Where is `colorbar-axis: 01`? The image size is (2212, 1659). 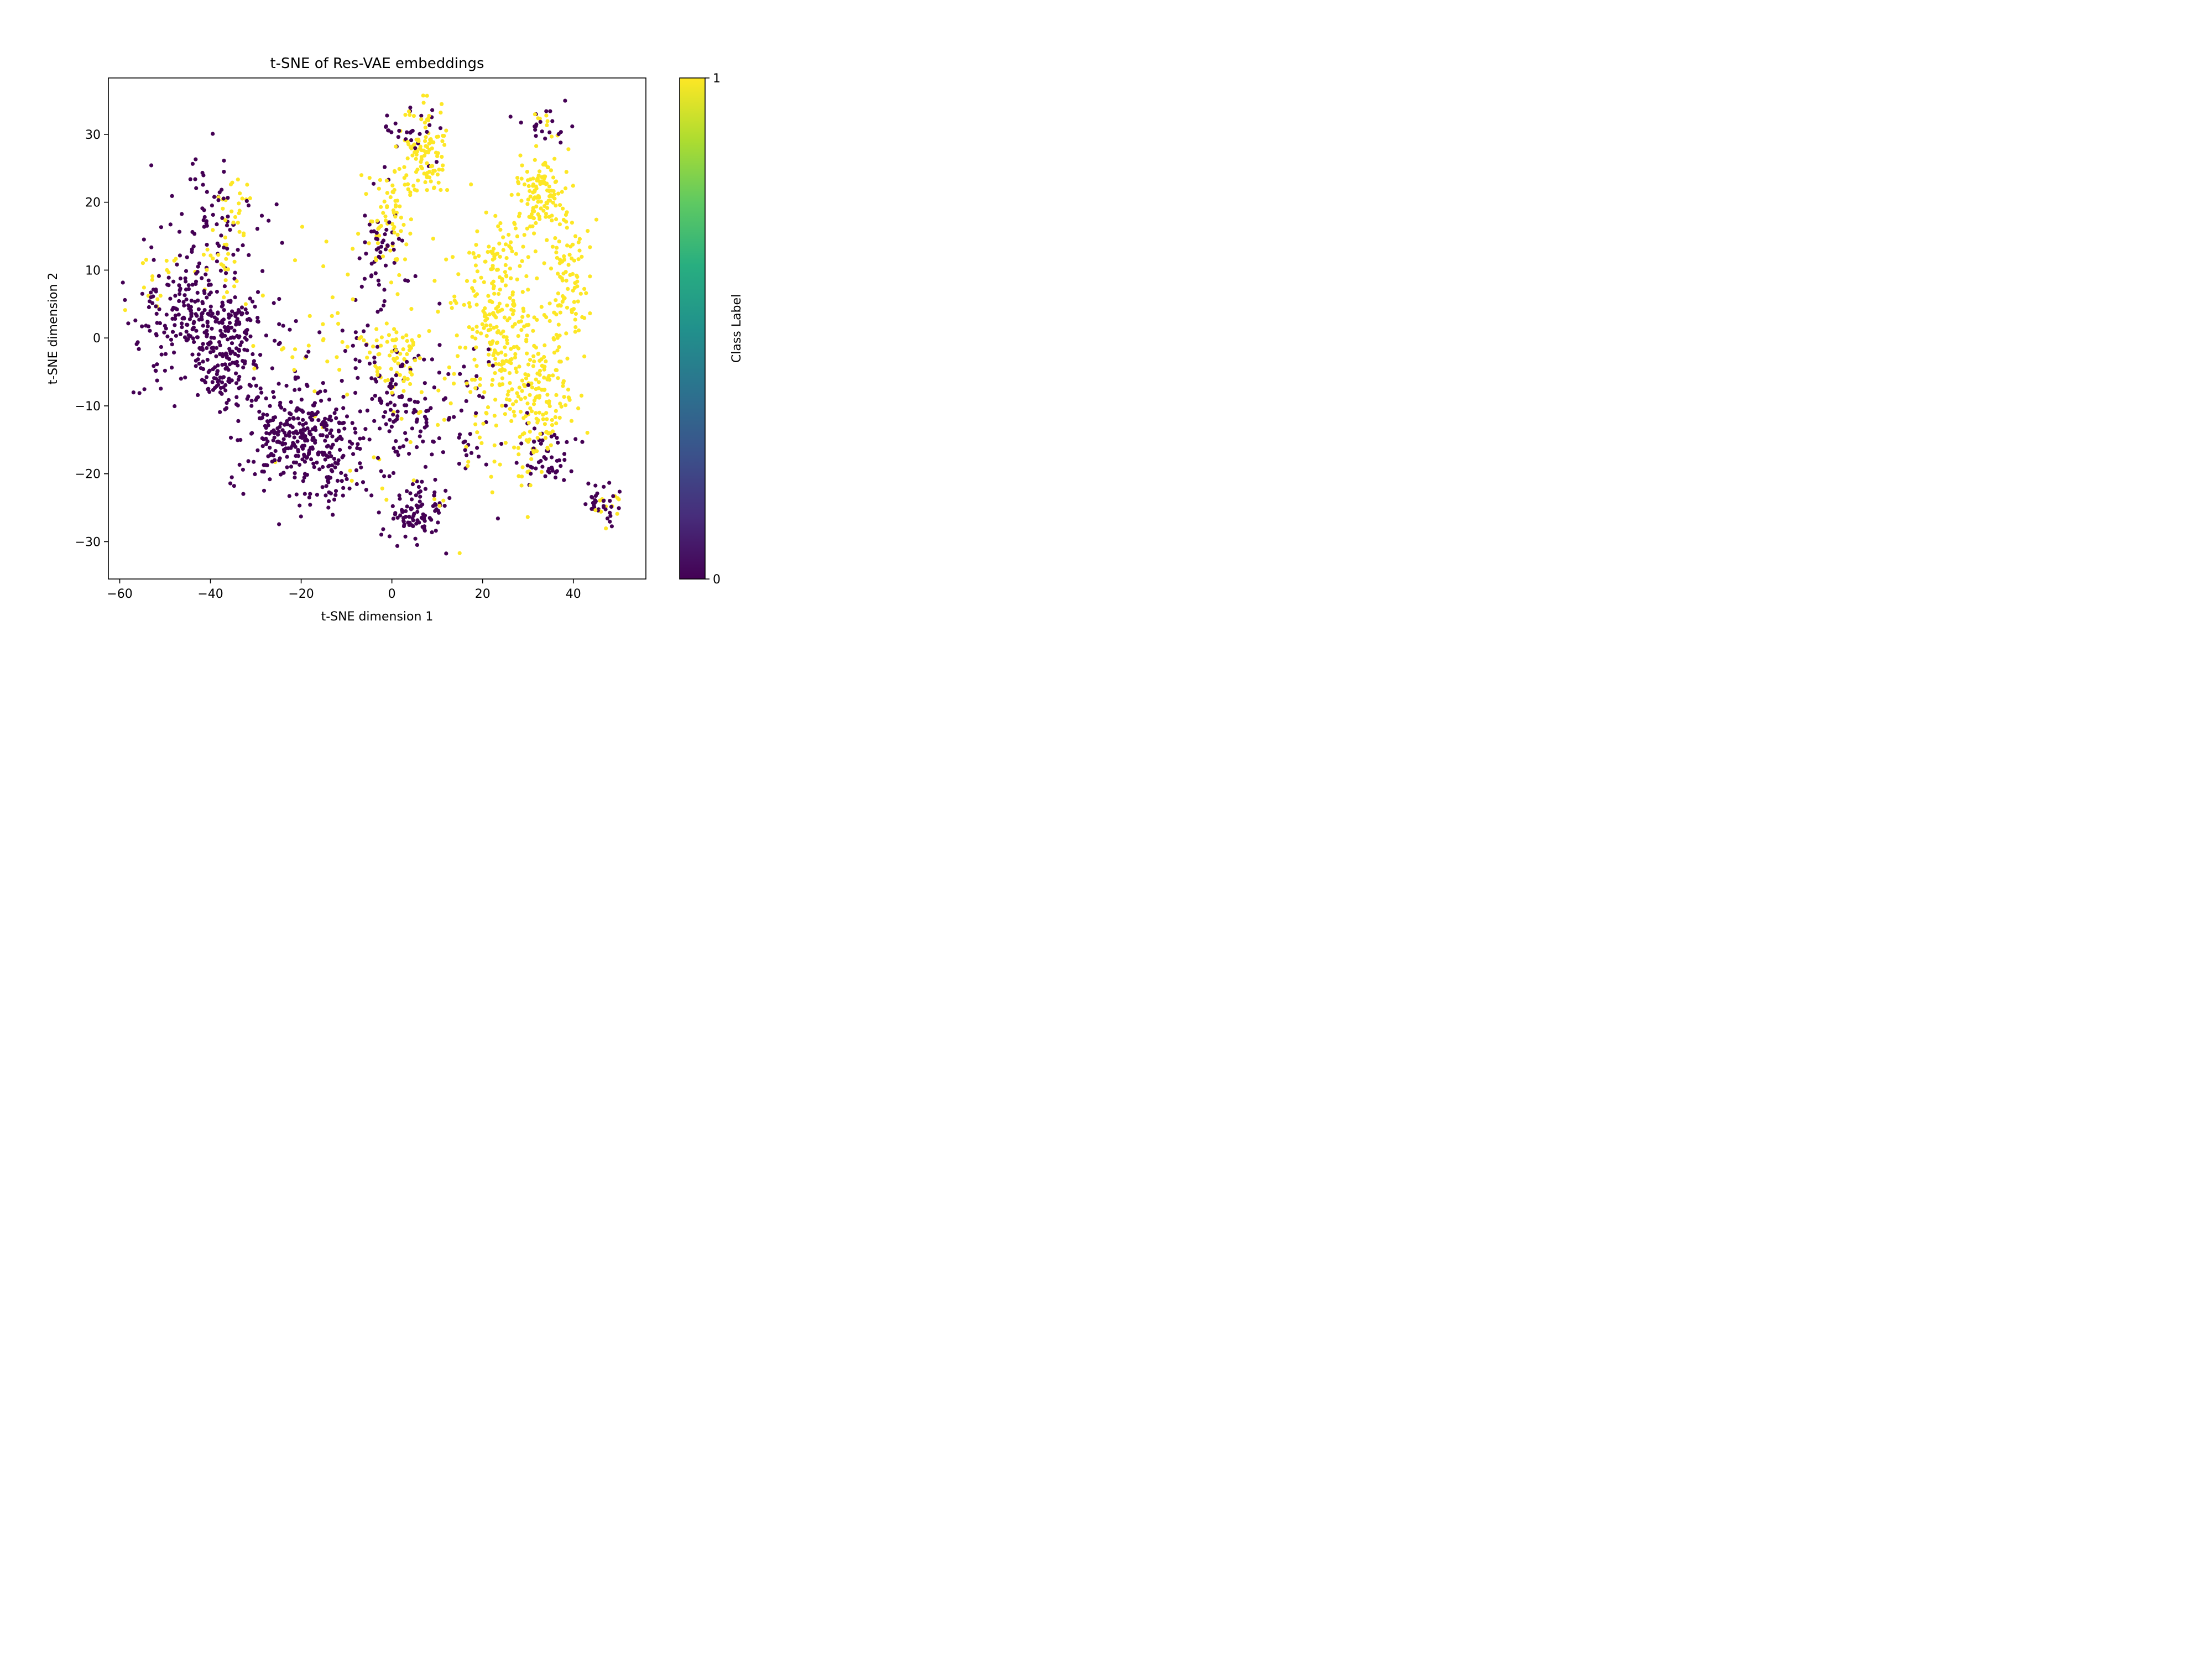 colorbar-axis: 01 is located at coordinates (713, 330).